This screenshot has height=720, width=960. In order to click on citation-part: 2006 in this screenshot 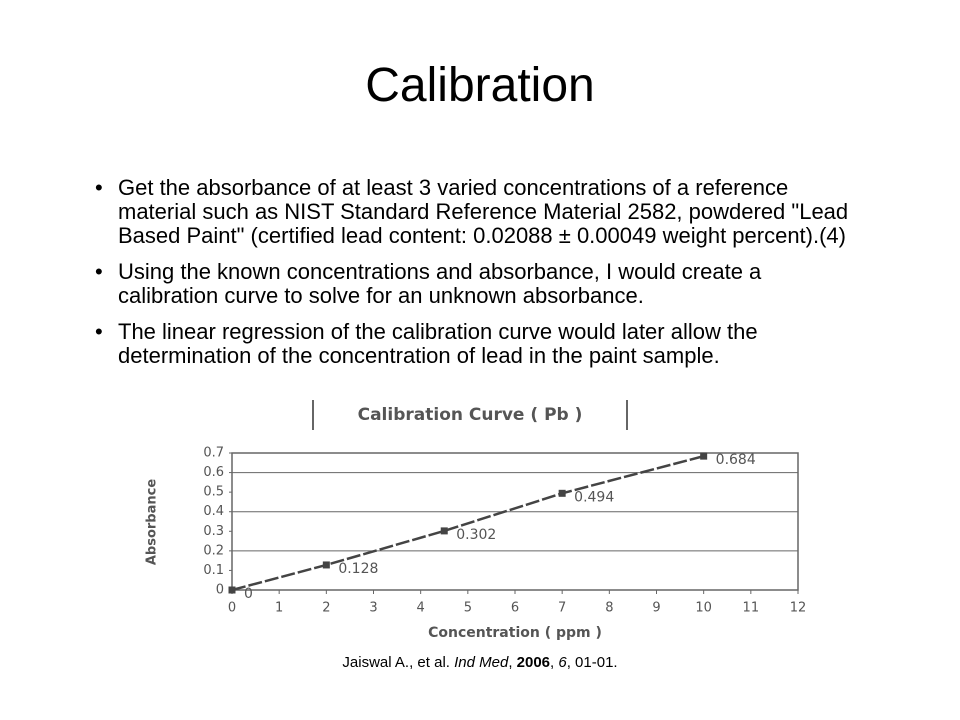, I will do `click(533, 662)`.